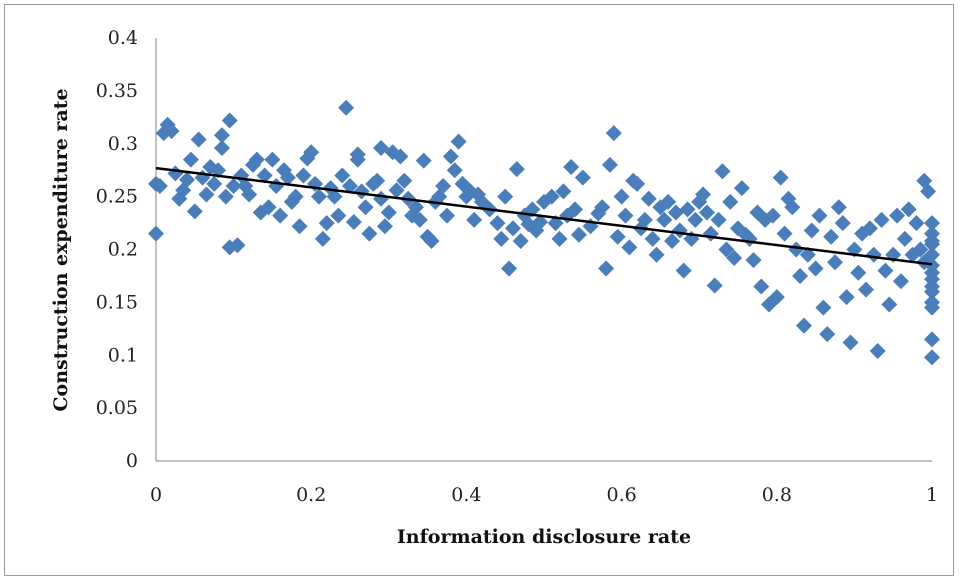 The height and width of the screenshot is (582, 960). What do you see at coordinates (123, 250) in the screenshot?
I see `y-tick-label: 0.2` at bounding box center [123, 250].